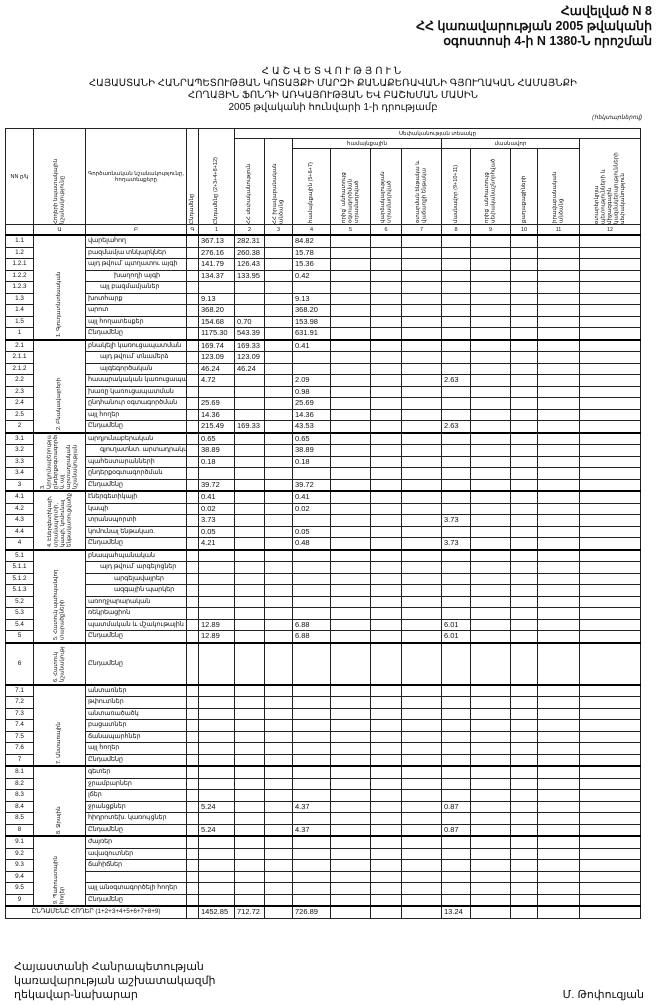 Image resolution: width=666 pixels, height=1005 pixels. Describe the element at coordinates (136, 876) in the screenshot. I see `row-name` at that location.